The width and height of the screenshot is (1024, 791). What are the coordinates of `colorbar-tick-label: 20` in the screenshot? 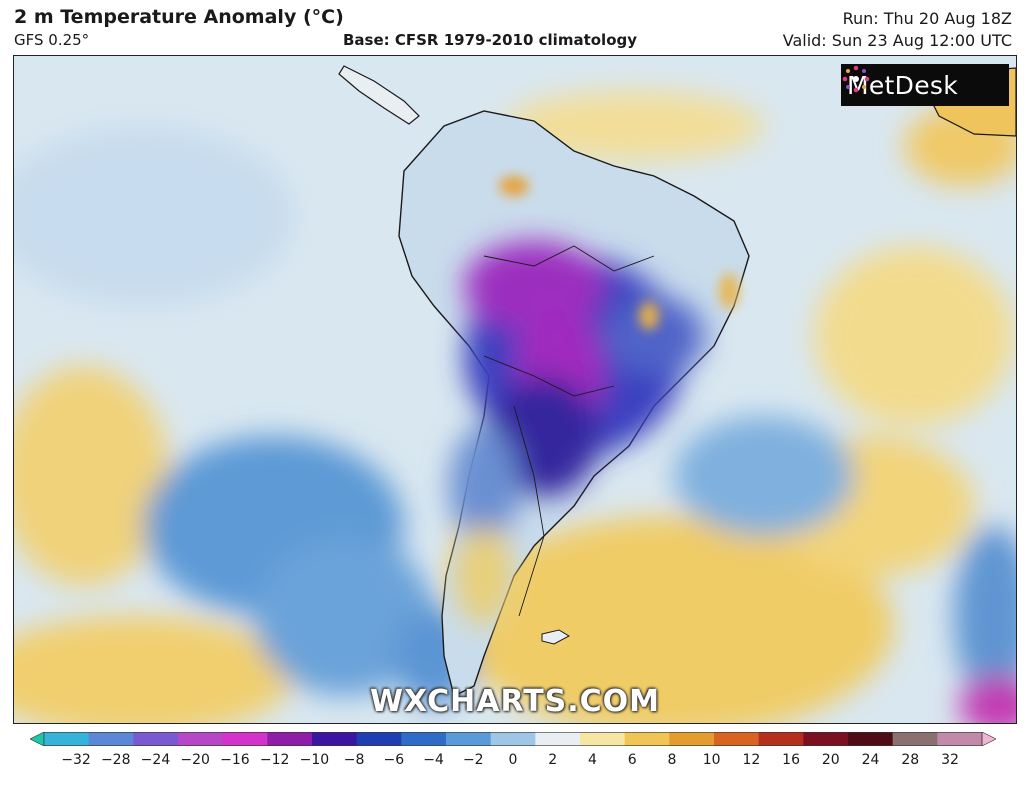 It's located at (830, 760).